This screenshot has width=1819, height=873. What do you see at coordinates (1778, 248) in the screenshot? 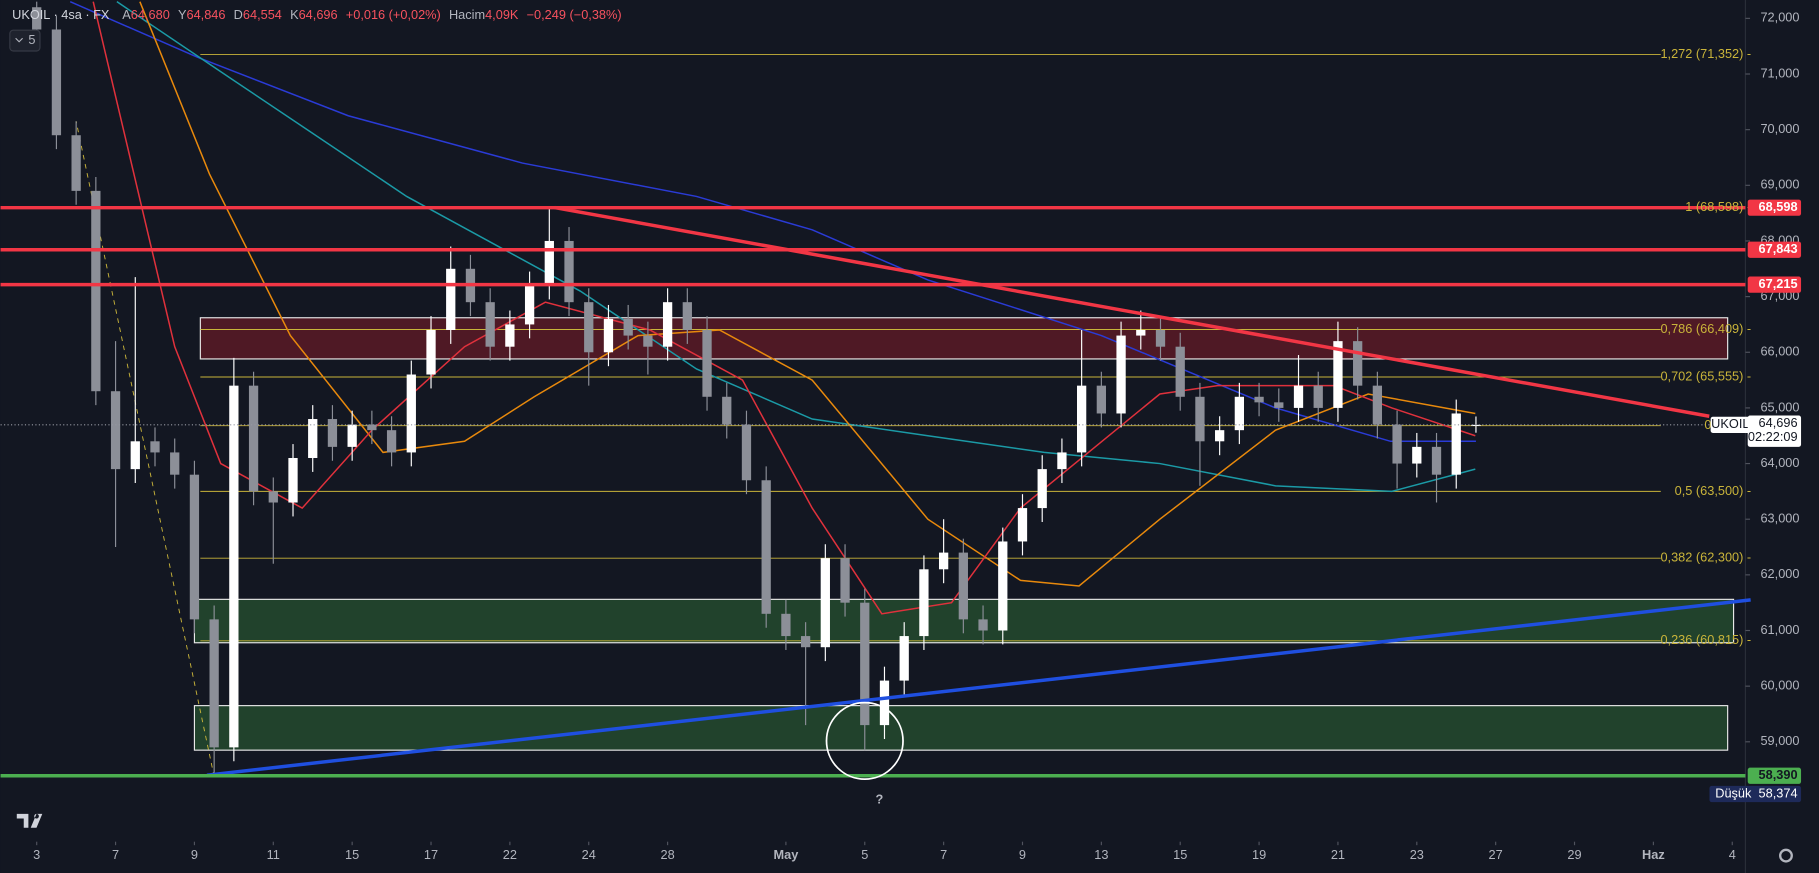
I see `price-badge-label: 67,843` at bounding box center [1778, 248].